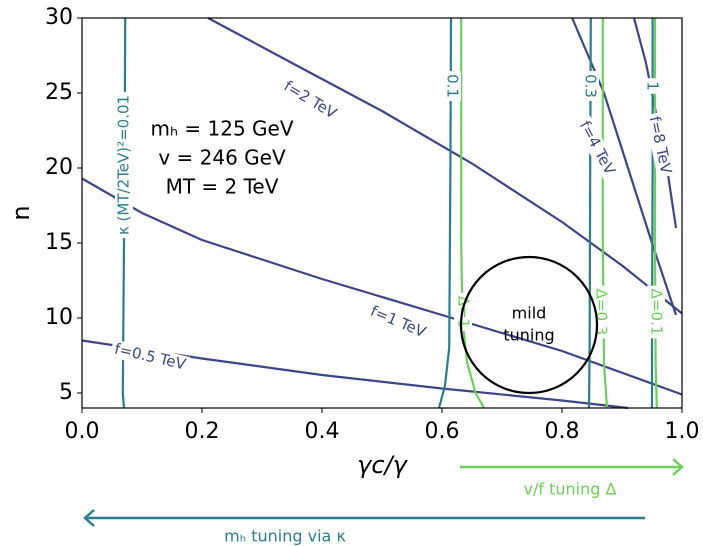 This screenshot has height=546, width=703. I want to click on x-tick-label: 0.4, so click(322, 431).